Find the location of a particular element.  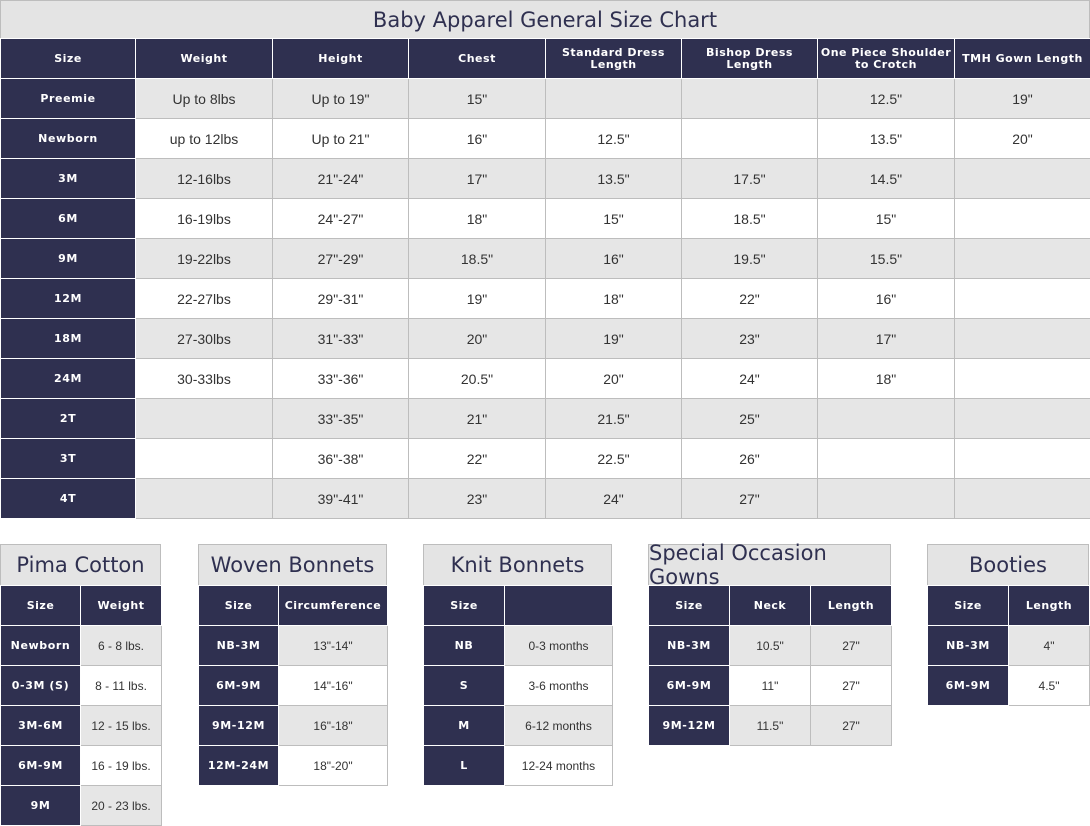

main-chart-title: Baby Apparel General Size Chart is located at coordinates (545, 19).